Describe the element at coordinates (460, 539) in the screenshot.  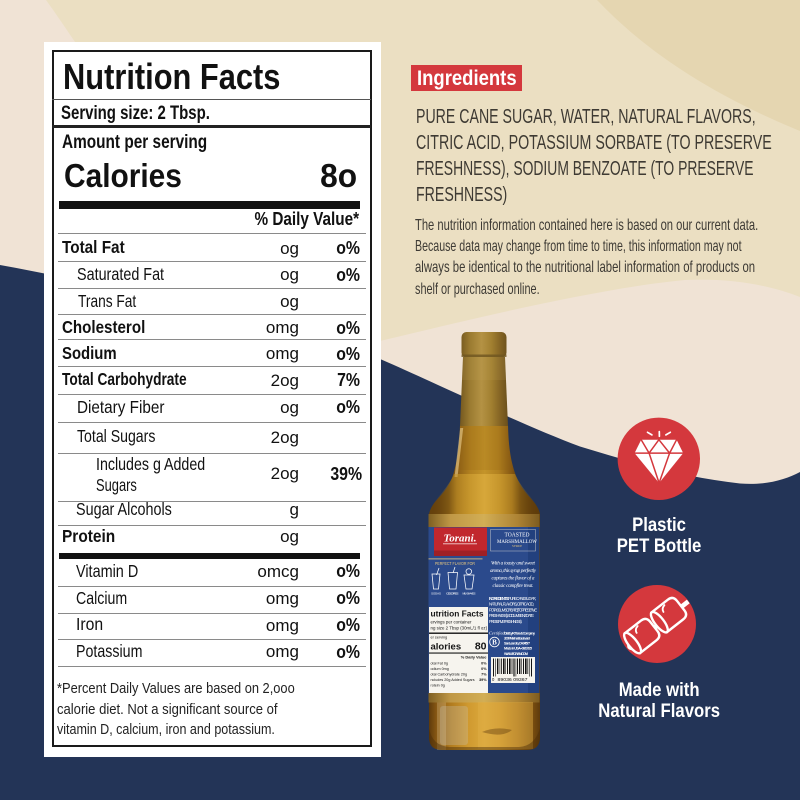
I see `svg-text: Torani.` at that location.